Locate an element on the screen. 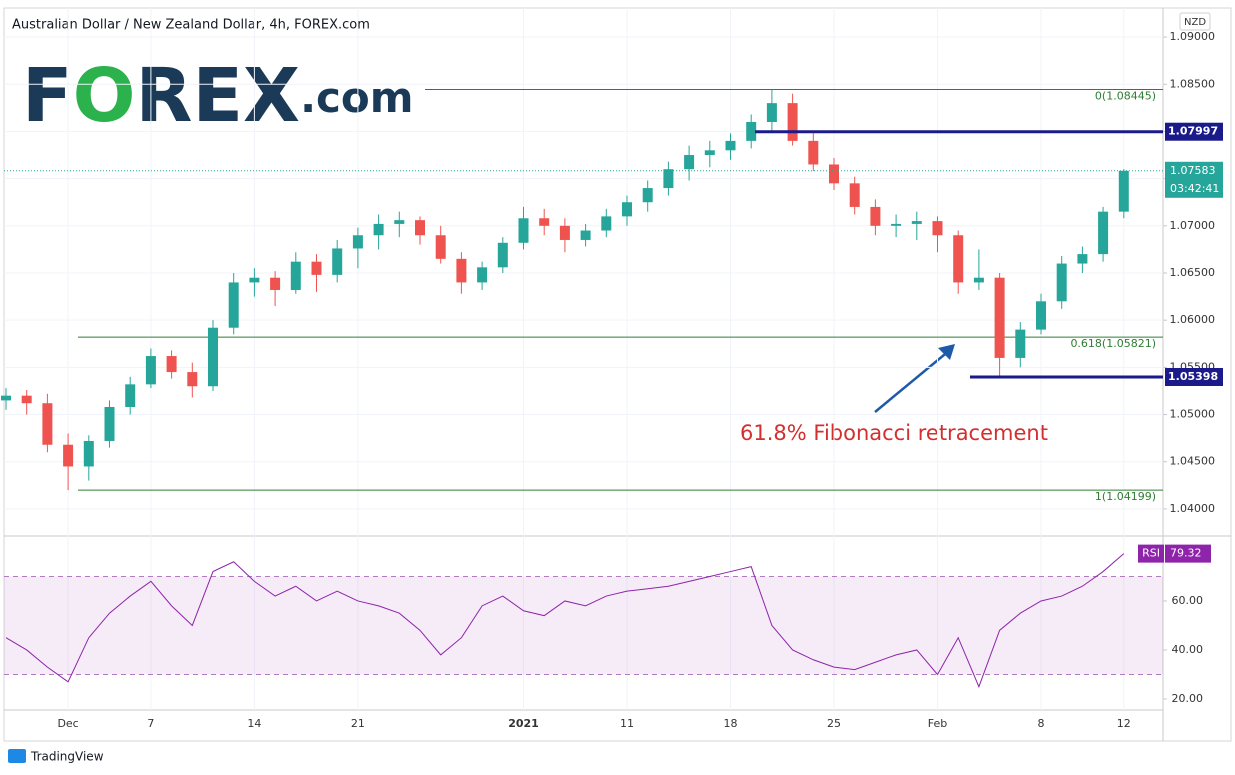 The width and height of the screenshot is (1235, 775). logo-part: REX is located at coordinates (217, 96).